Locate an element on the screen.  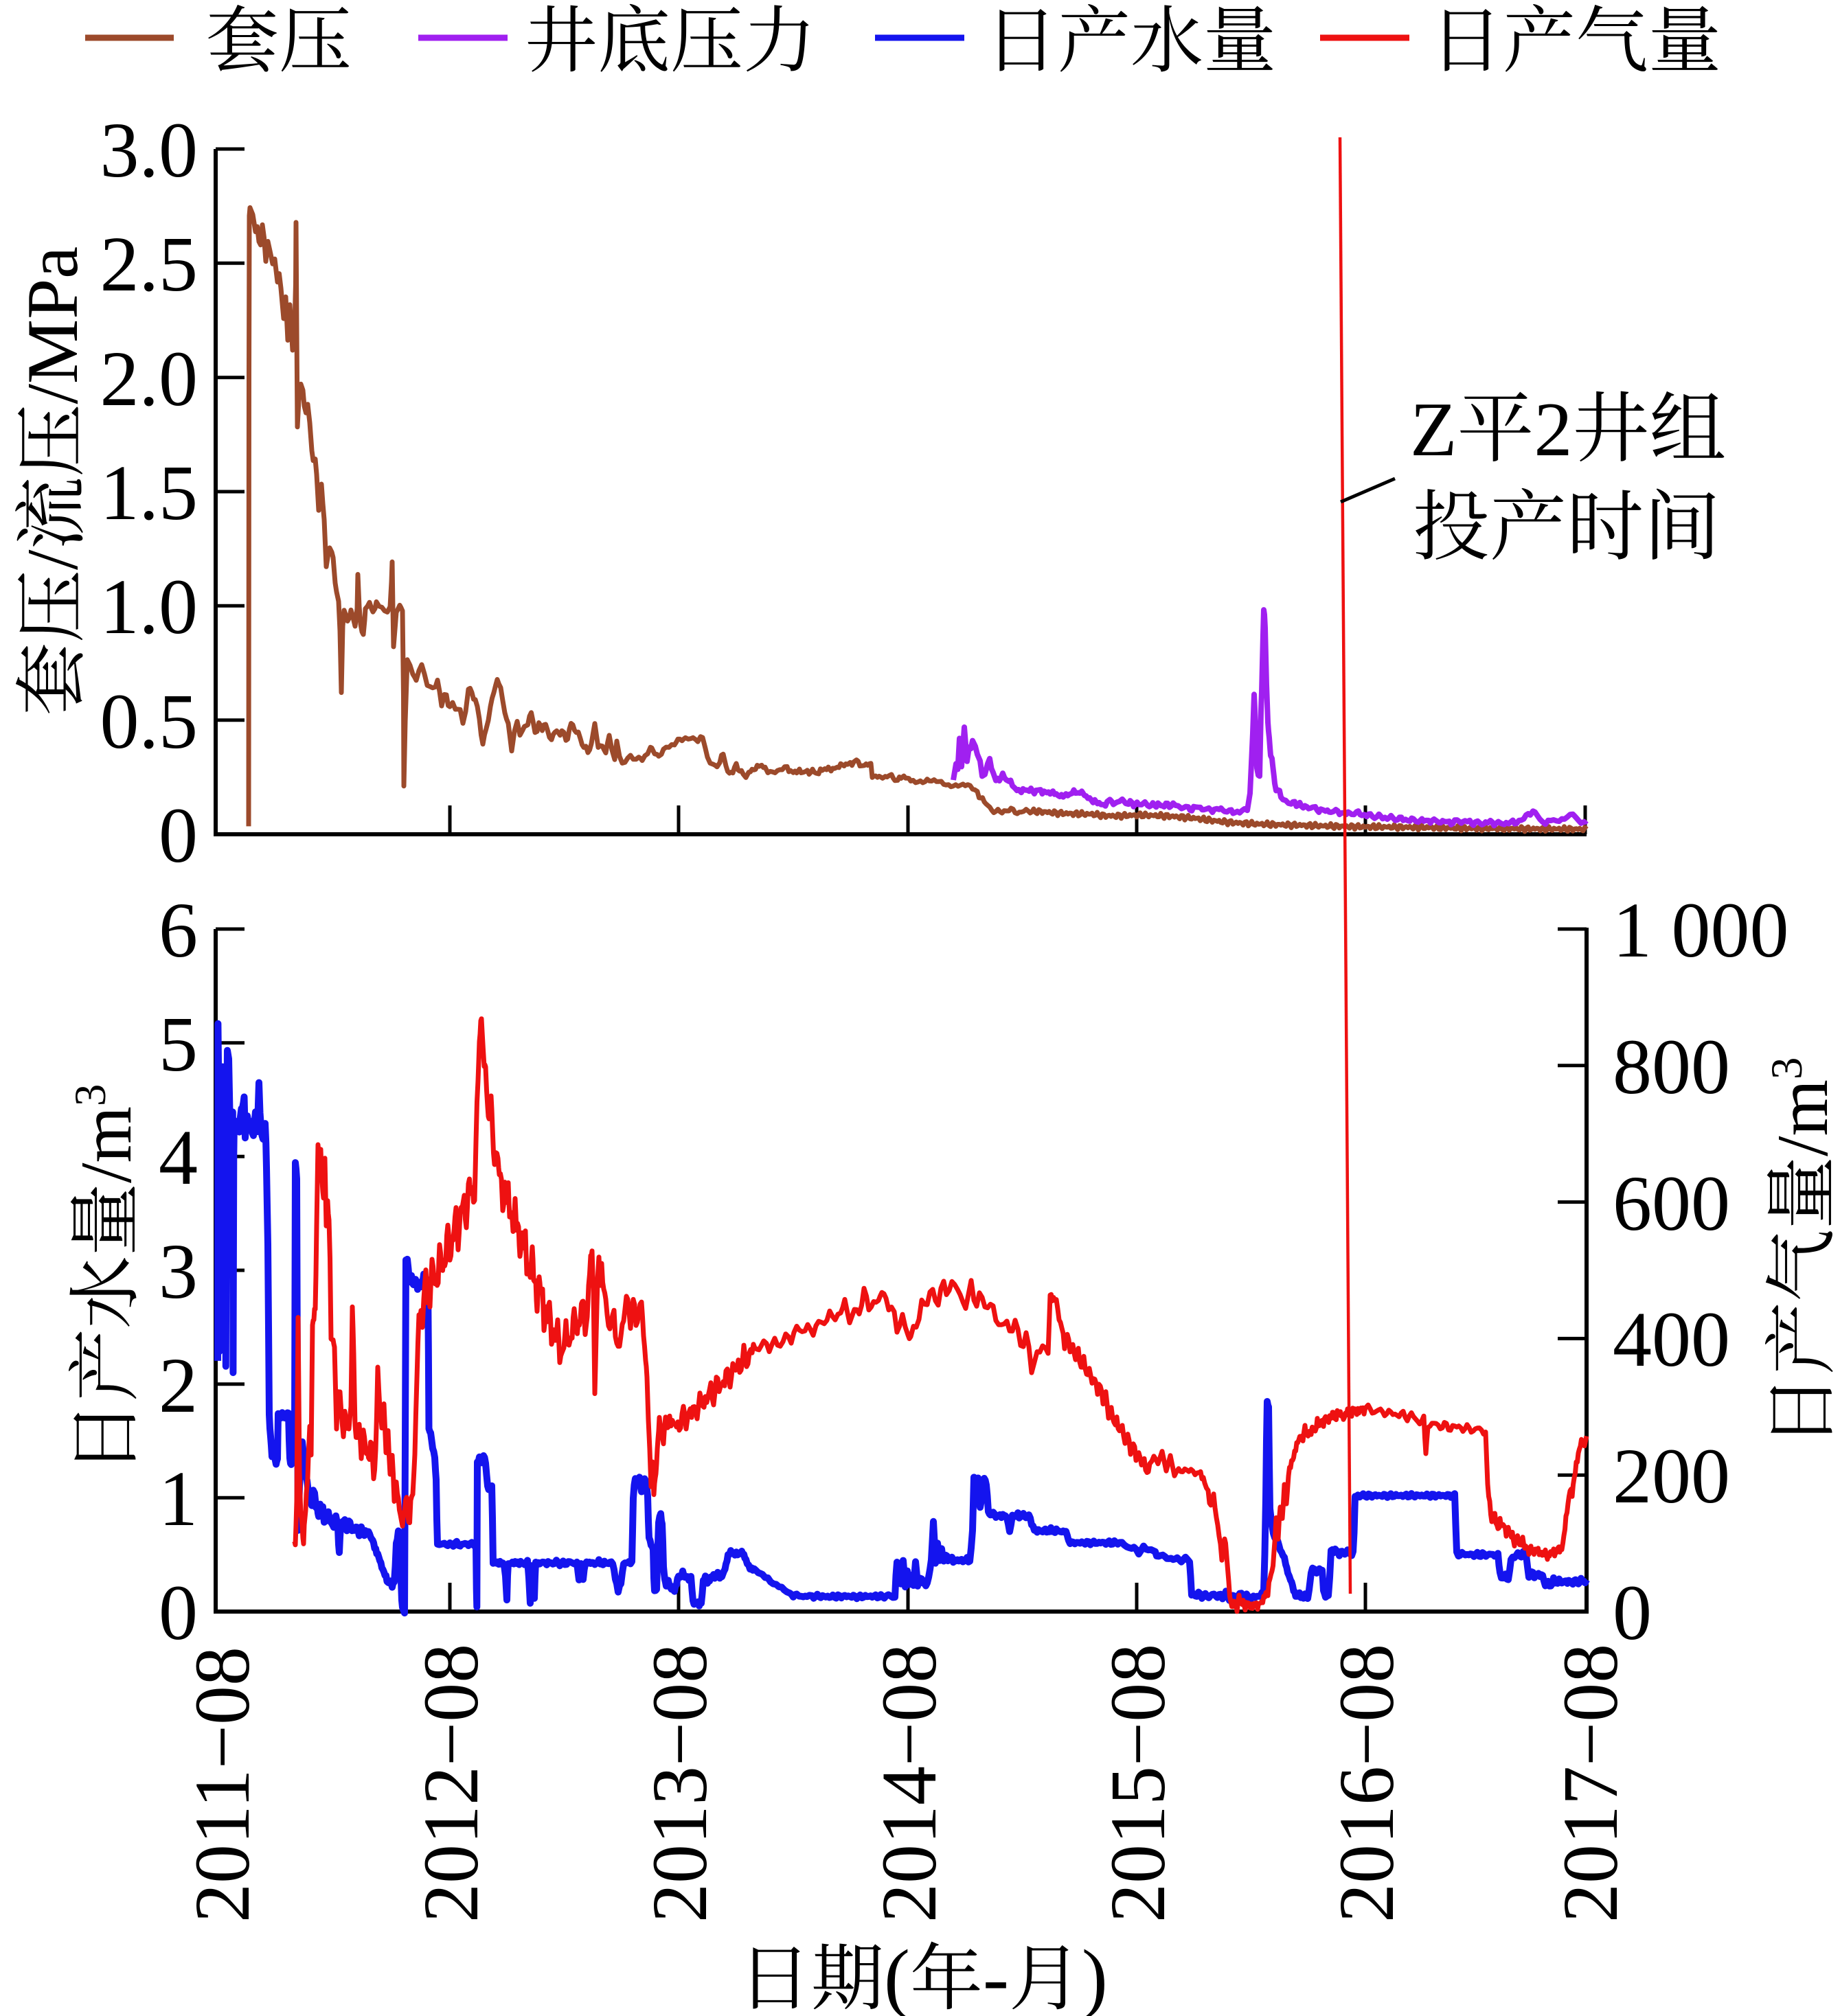
svg-text: 1.5 is located at coordinates (149, 492).